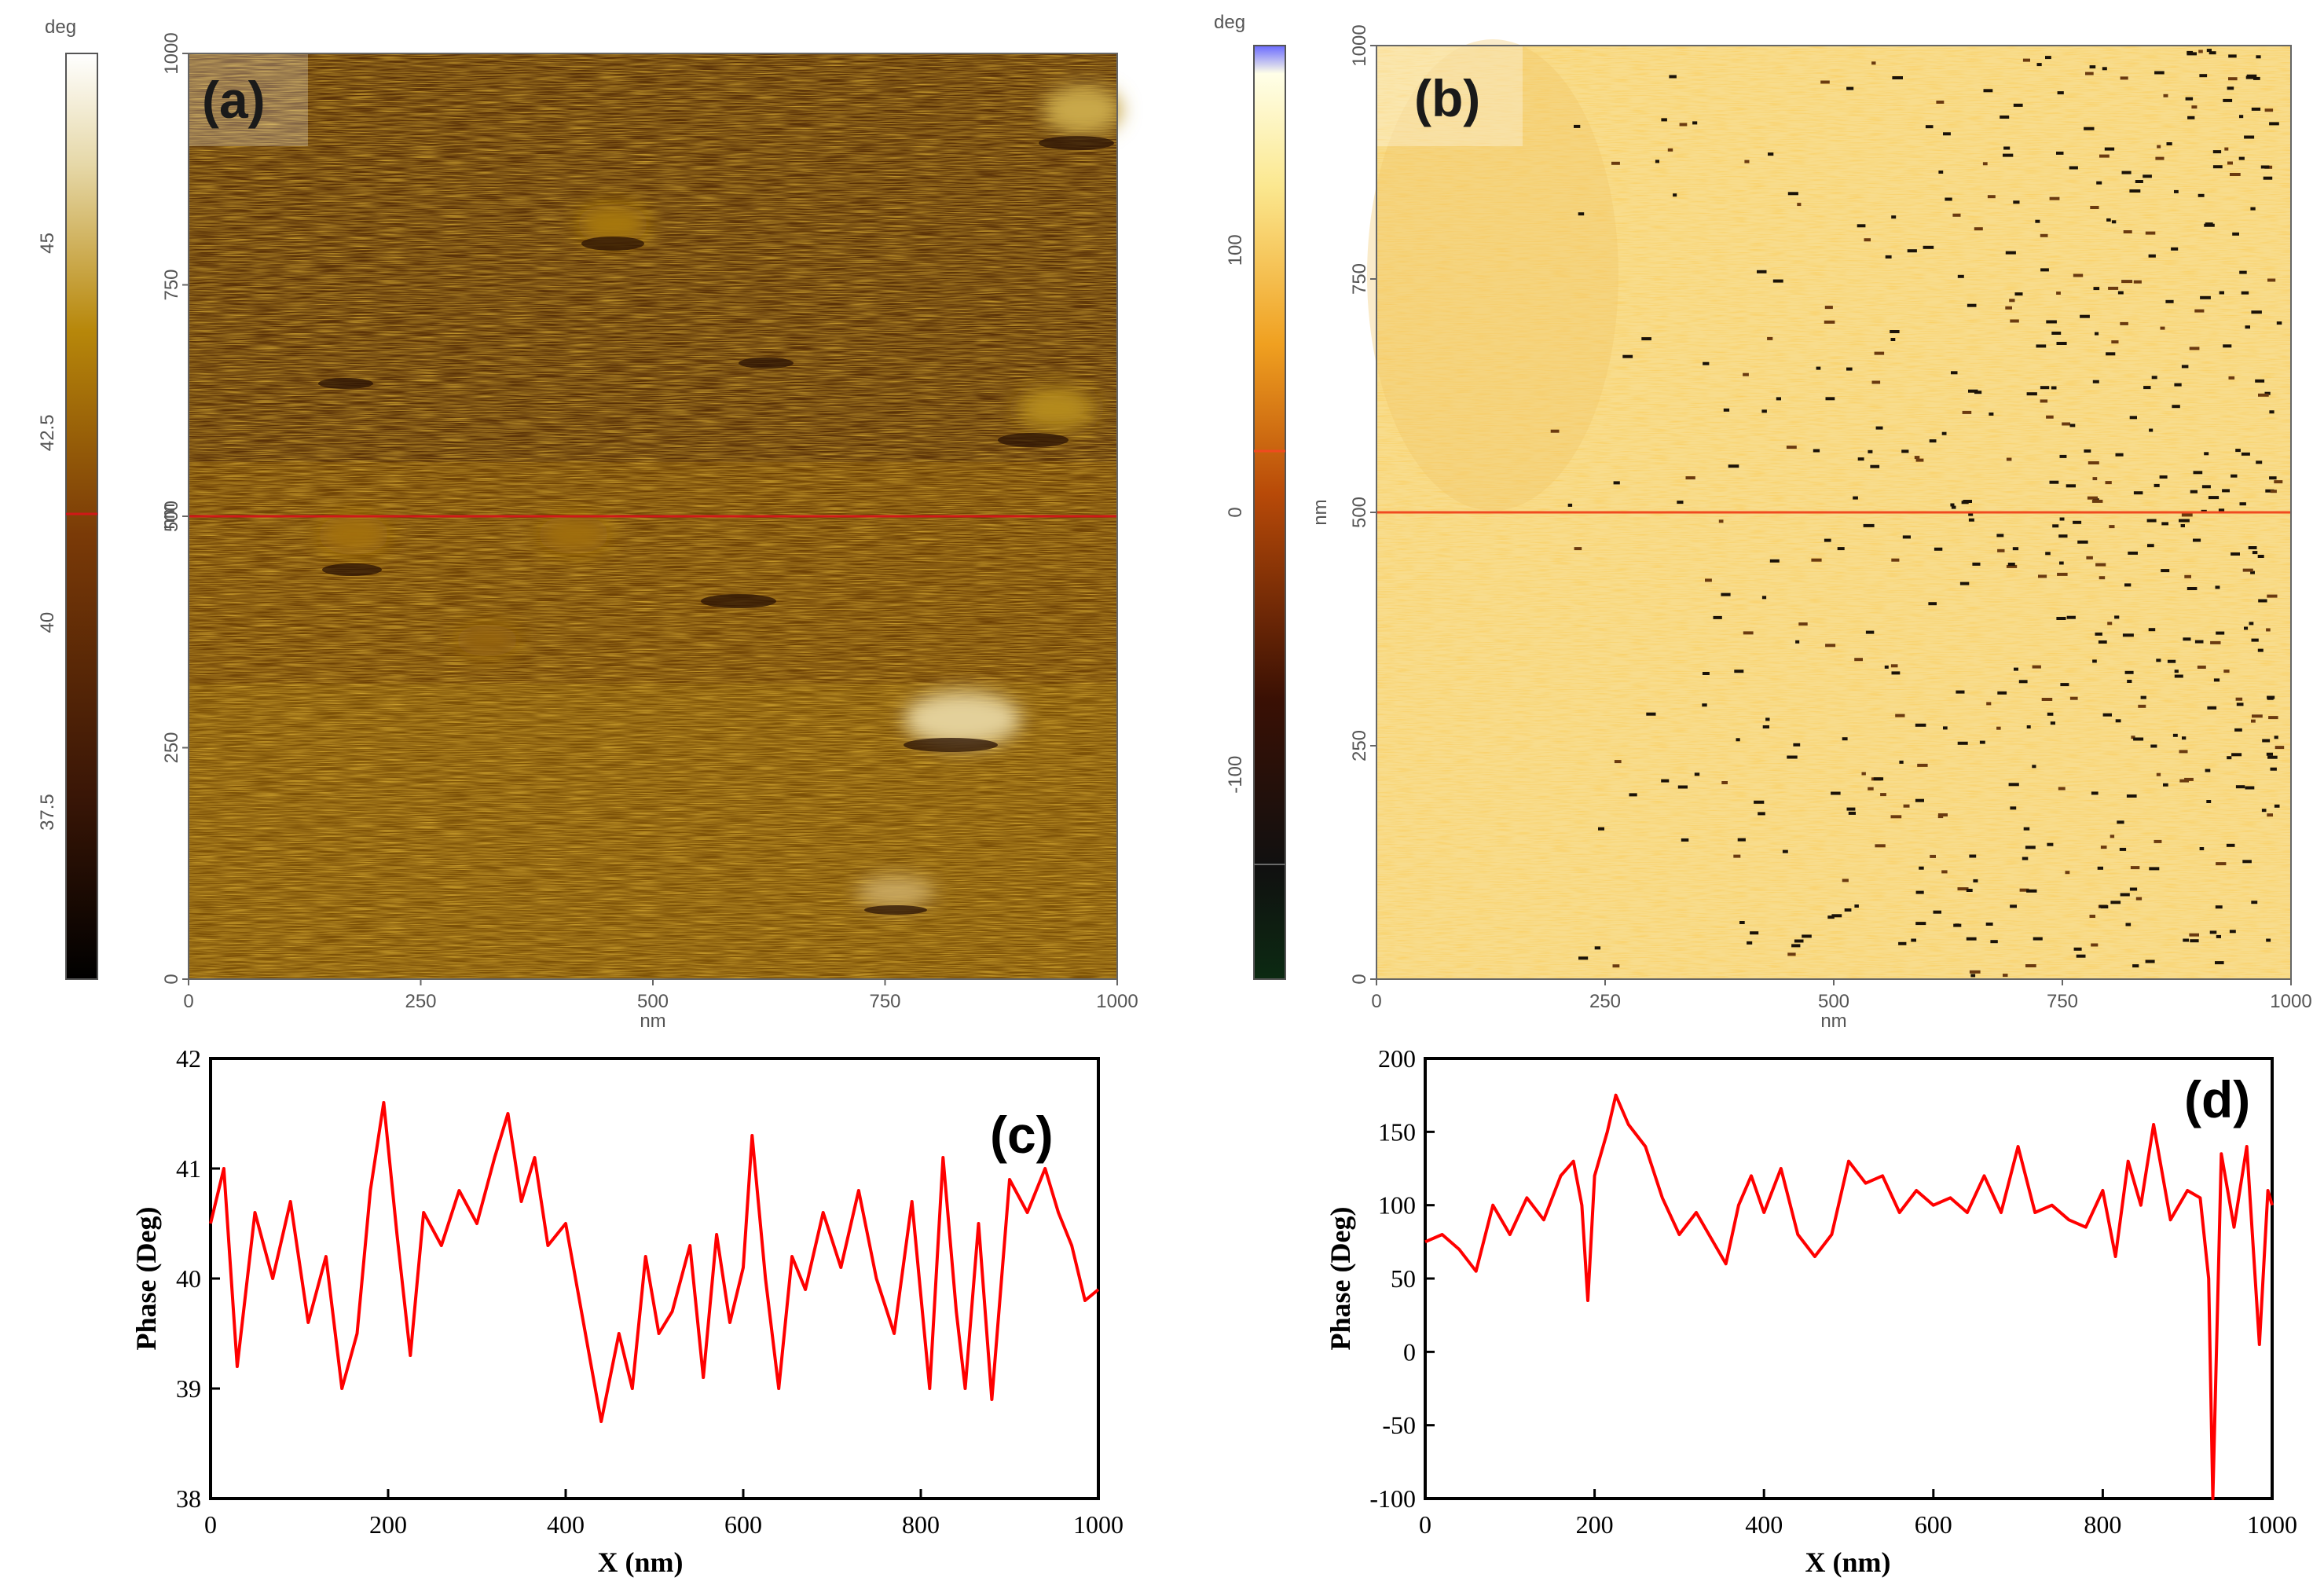 The height and width of the screenshot is (1585, 2324). Describe the element at coordinates (1933, 1524) in the screenshot. I see `x-tick-label: 600` at that location.